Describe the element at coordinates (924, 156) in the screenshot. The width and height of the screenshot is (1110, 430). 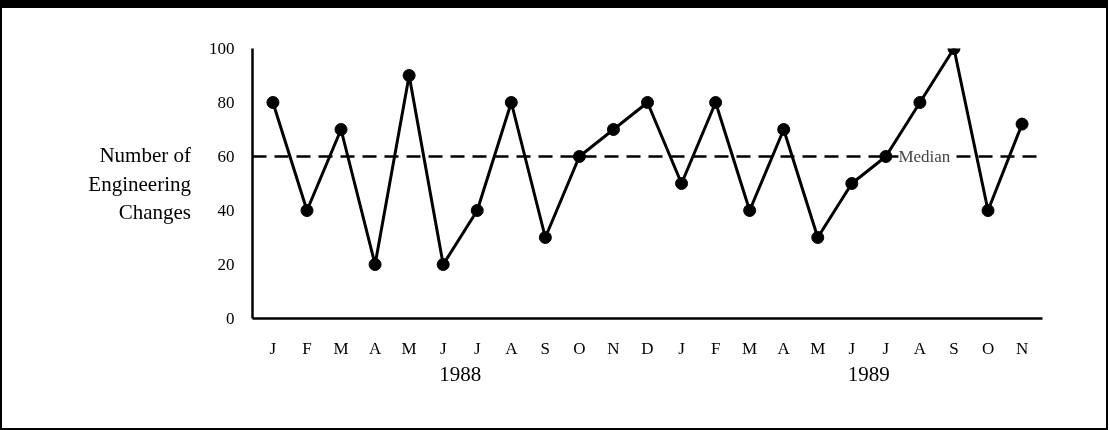
I see `ref-line-label: Median` at that location.